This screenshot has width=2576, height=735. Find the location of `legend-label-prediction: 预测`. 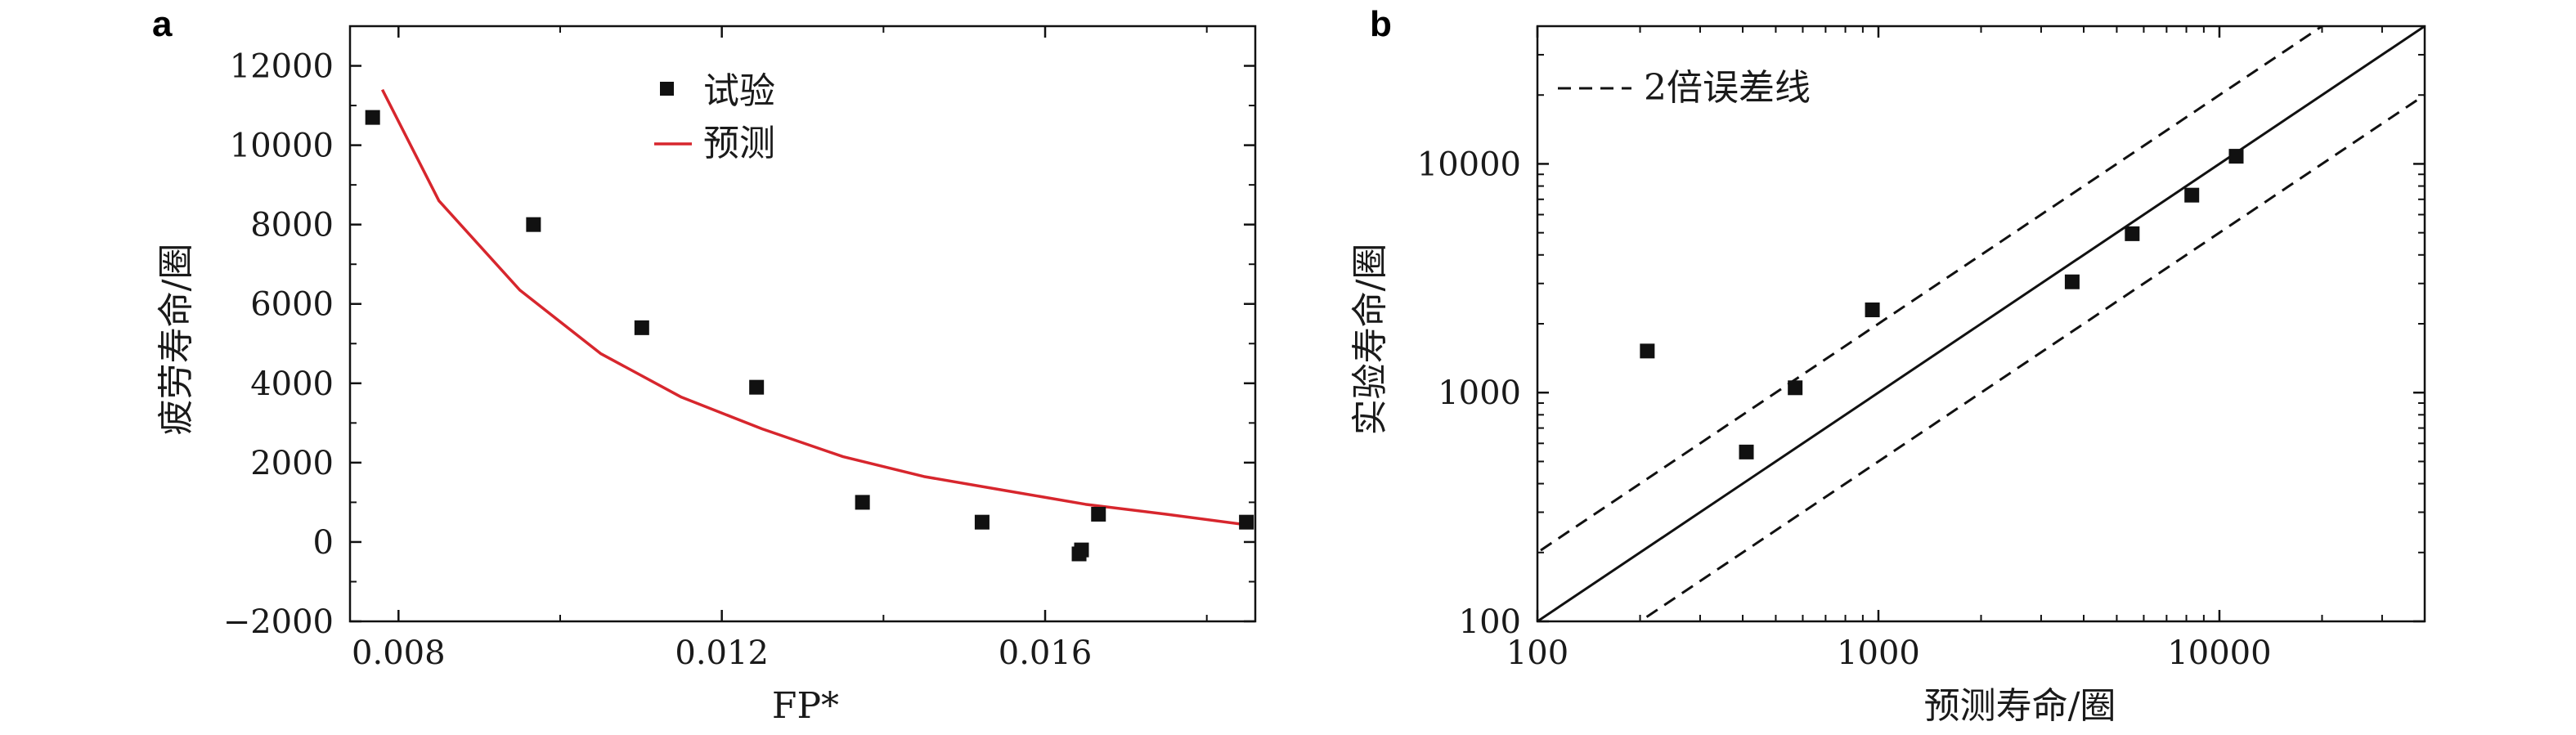

legend-label-prediction: 预测 is located at coordinates (739, 143).